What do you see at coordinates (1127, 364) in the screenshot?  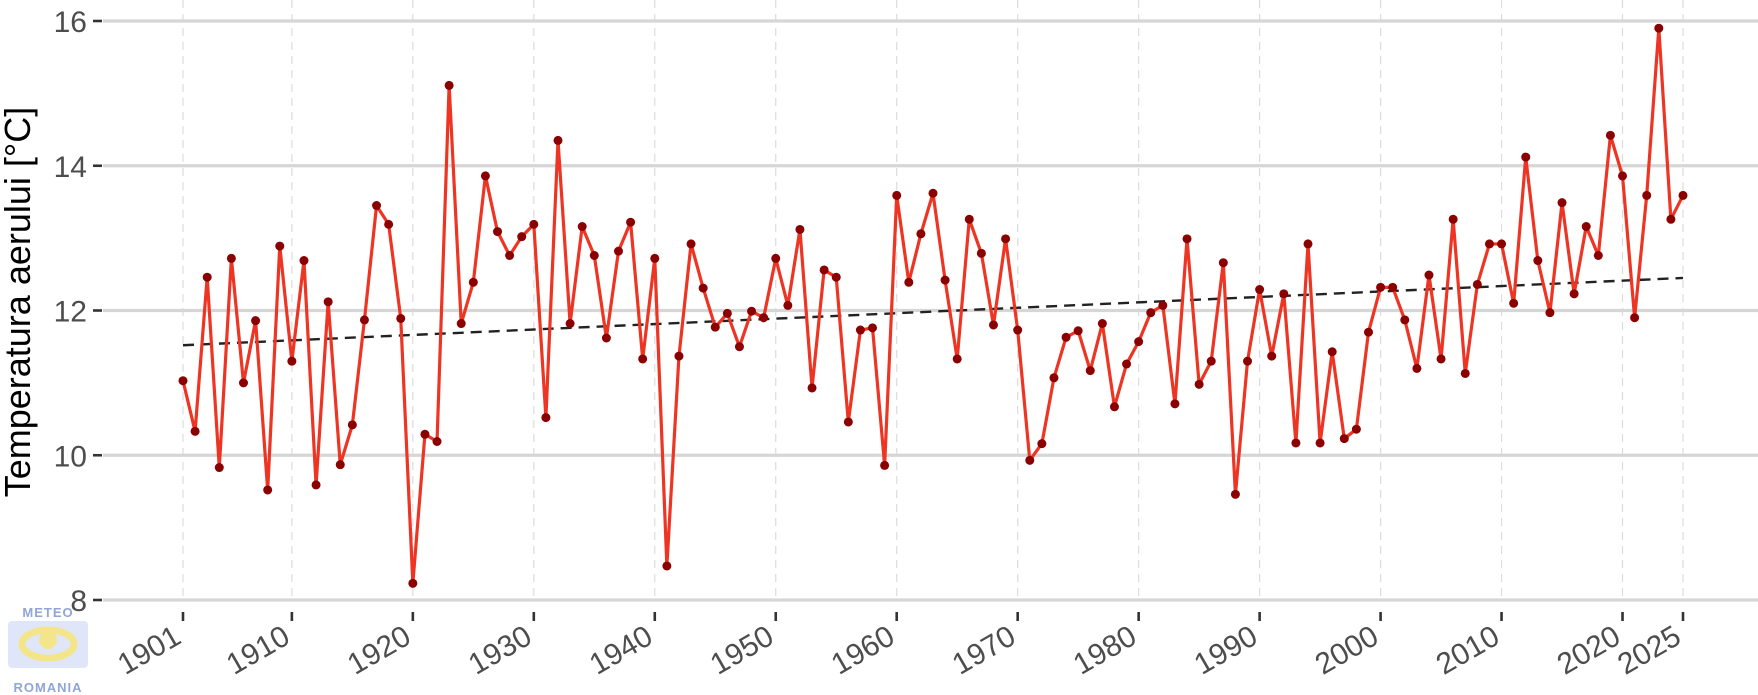 I see `data-point-1979` at bounding box center [1127, 364].